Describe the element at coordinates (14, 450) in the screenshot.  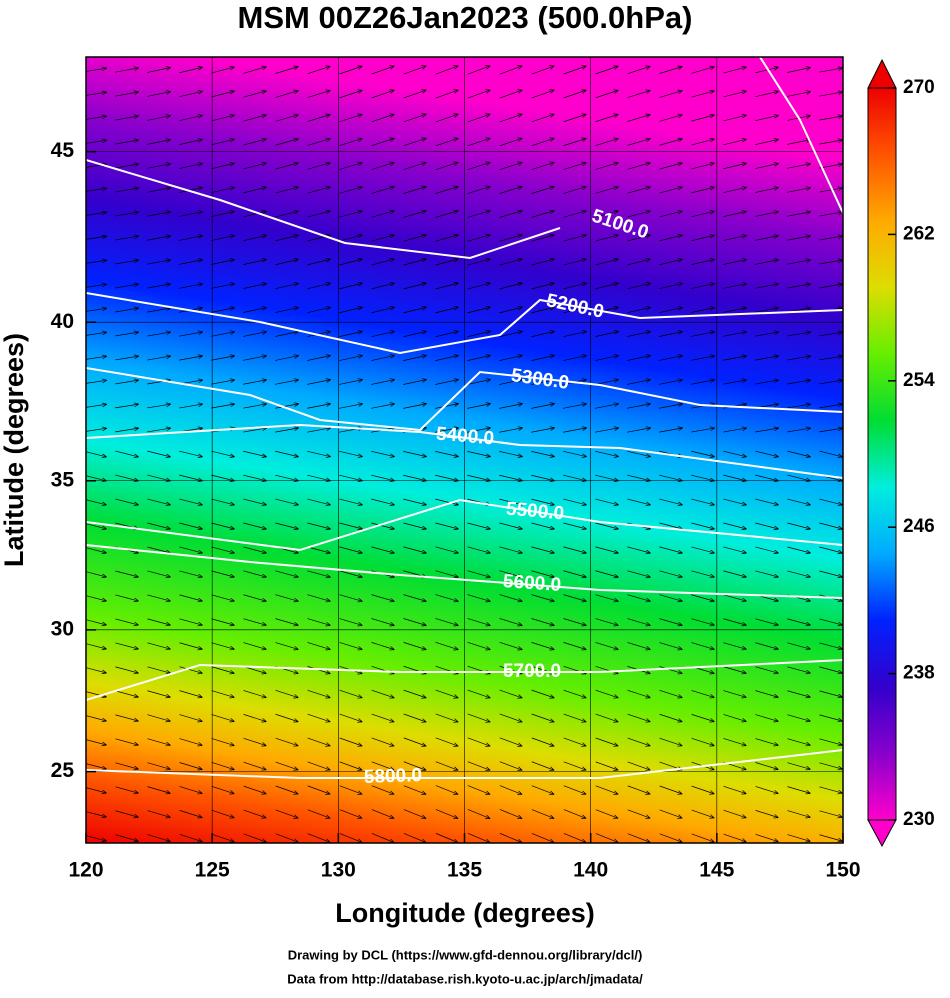
I see `y-axis-label: Latitude (degrees)` at that location.